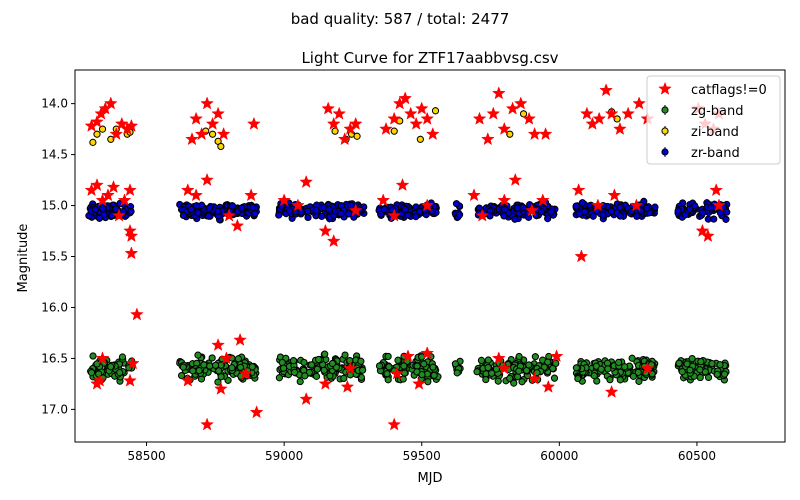 This screenshot has width=800, height=500. I want to click on x-tick-label: 60000, so click(559, 456).